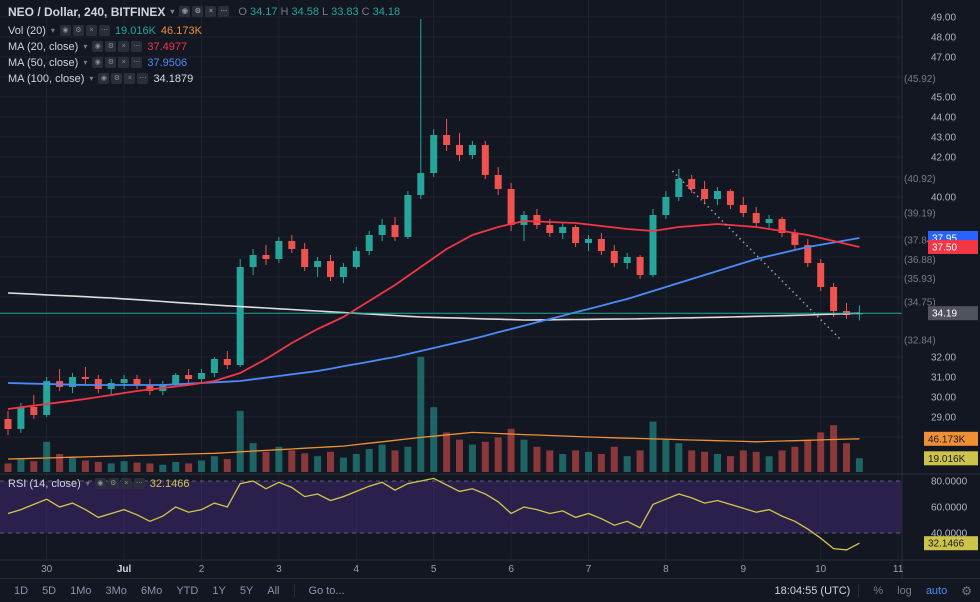 Image resolution: width=980 pixels, height=602 pixels. Describe the element at coordinates (943, 418) in the screenshot. I see `svg-text: 29.00` at that location.